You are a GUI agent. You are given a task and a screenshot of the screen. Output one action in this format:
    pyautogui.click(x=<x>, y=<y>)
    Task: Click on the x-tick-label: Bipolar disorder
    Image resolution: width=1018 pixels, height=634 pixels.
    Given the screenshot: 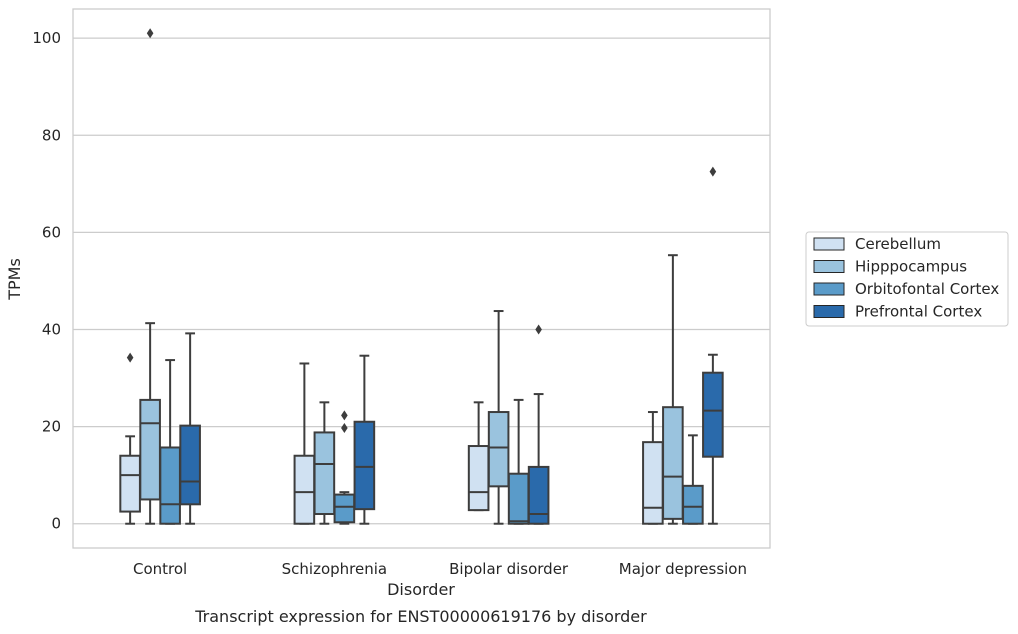 What is the action you would take?
    pyautogui.click(x=509, y=569)
    